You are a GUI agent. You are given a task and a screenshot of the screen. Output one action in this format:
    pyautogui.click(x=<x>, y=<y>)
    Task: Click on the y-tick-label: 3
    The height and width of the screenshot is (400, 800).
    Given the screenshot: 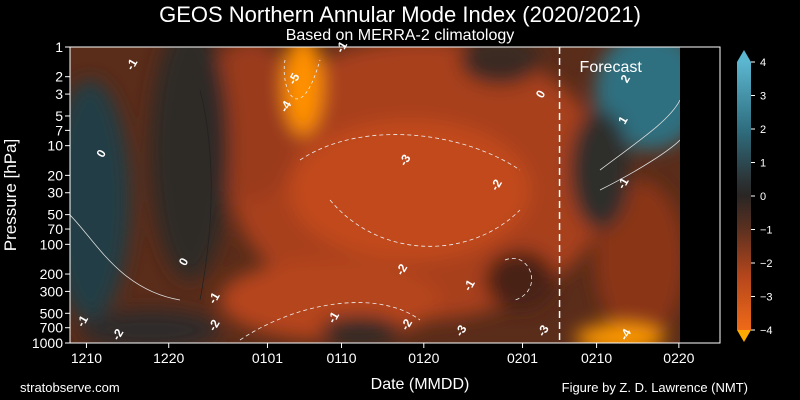 What is the action you would take?
    pyautogui.click(x=59, y=94)
    